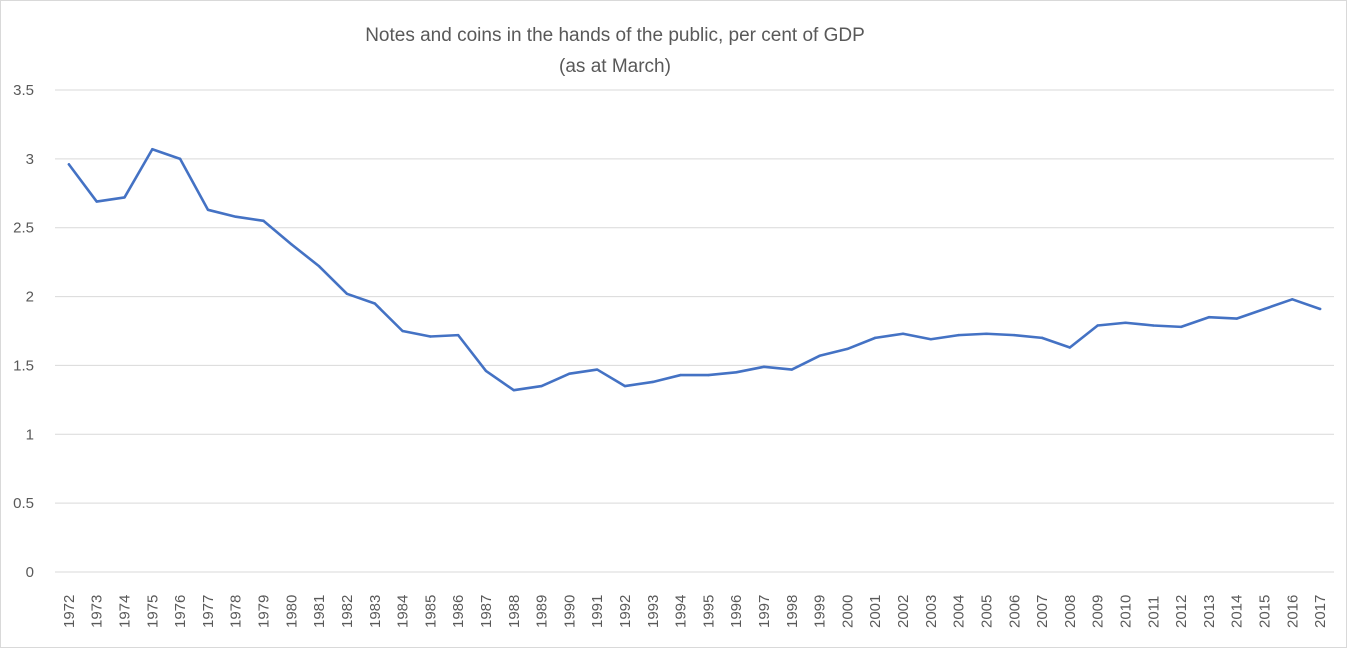 Image resolution: width=1347 pixels, height=649 pixels. What do you see at coordinates (597, 611) in the screenshot?
I see `x-tick-label: 1991` at bounding box center [597, 611].